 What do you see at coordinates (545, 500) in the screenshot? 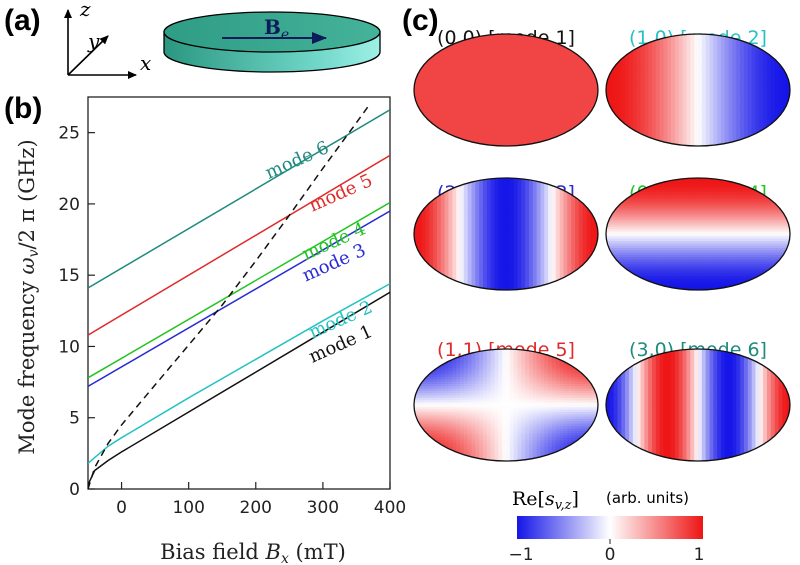
I see `colorbar-label: Re[sv,z]` at bounding box center [545, 500].